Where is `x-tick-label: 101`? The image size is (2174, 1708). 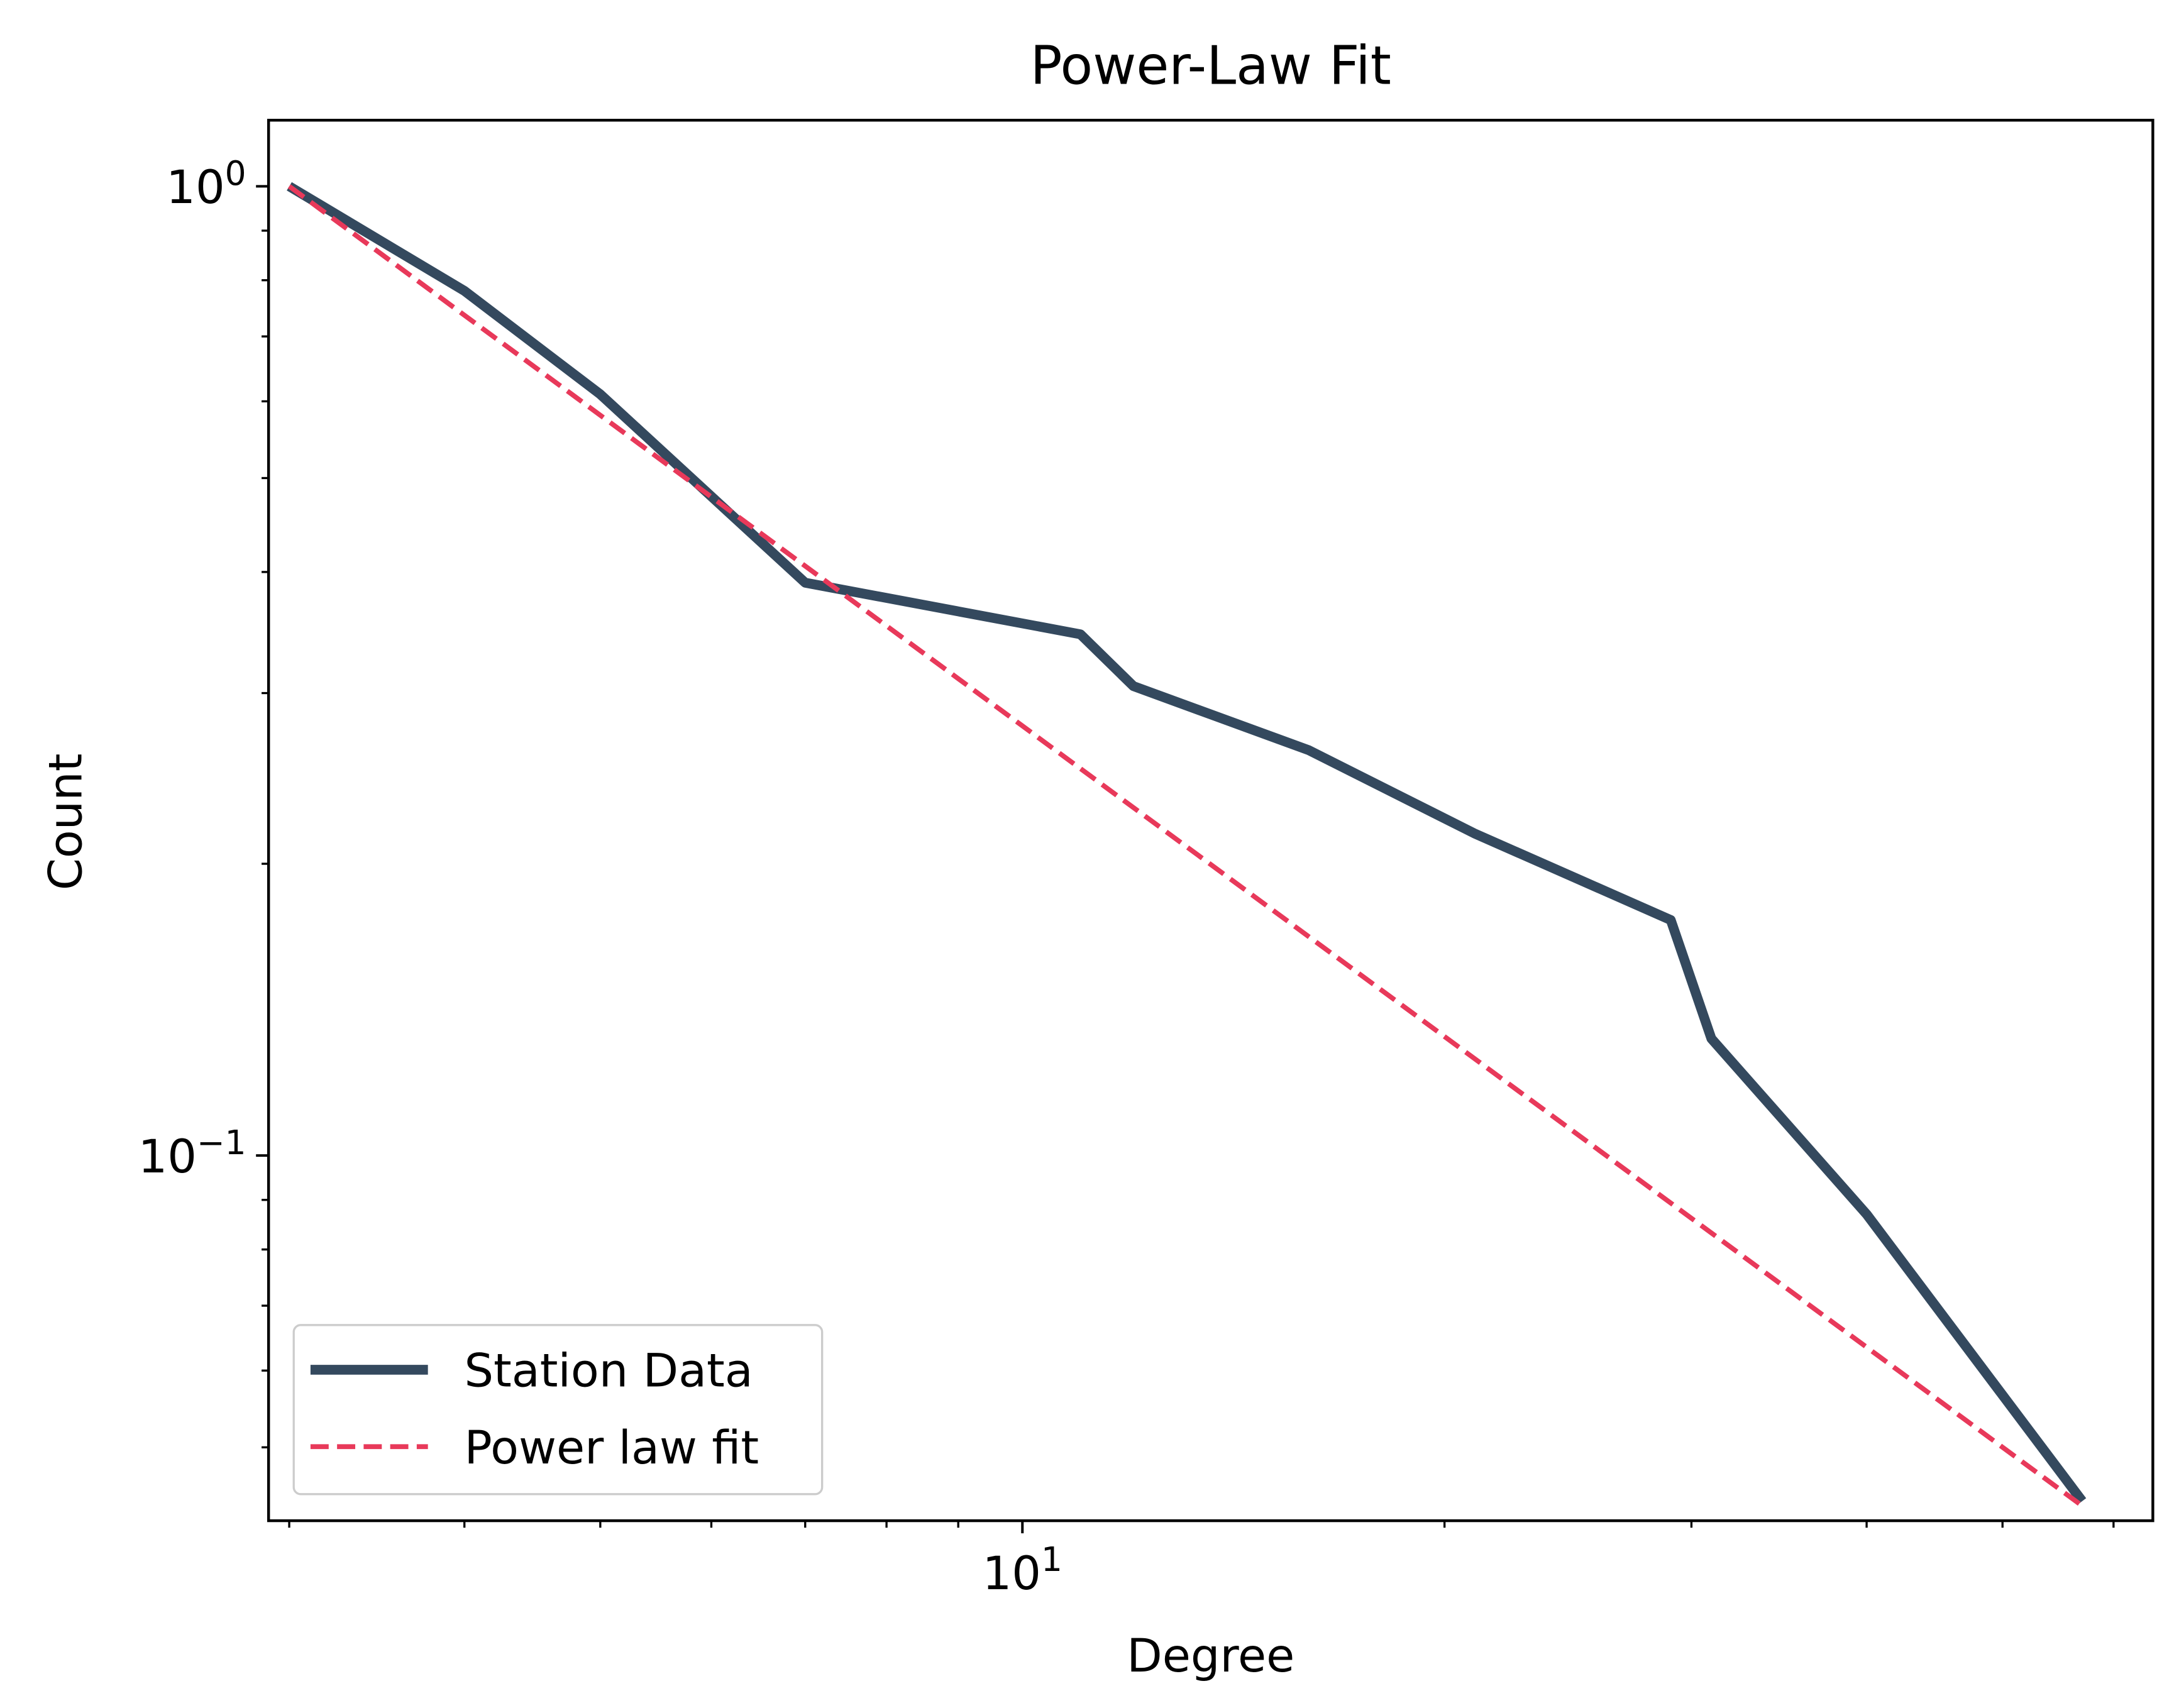
x-tick-label: 101 is located at coordinates (1022, 1570).